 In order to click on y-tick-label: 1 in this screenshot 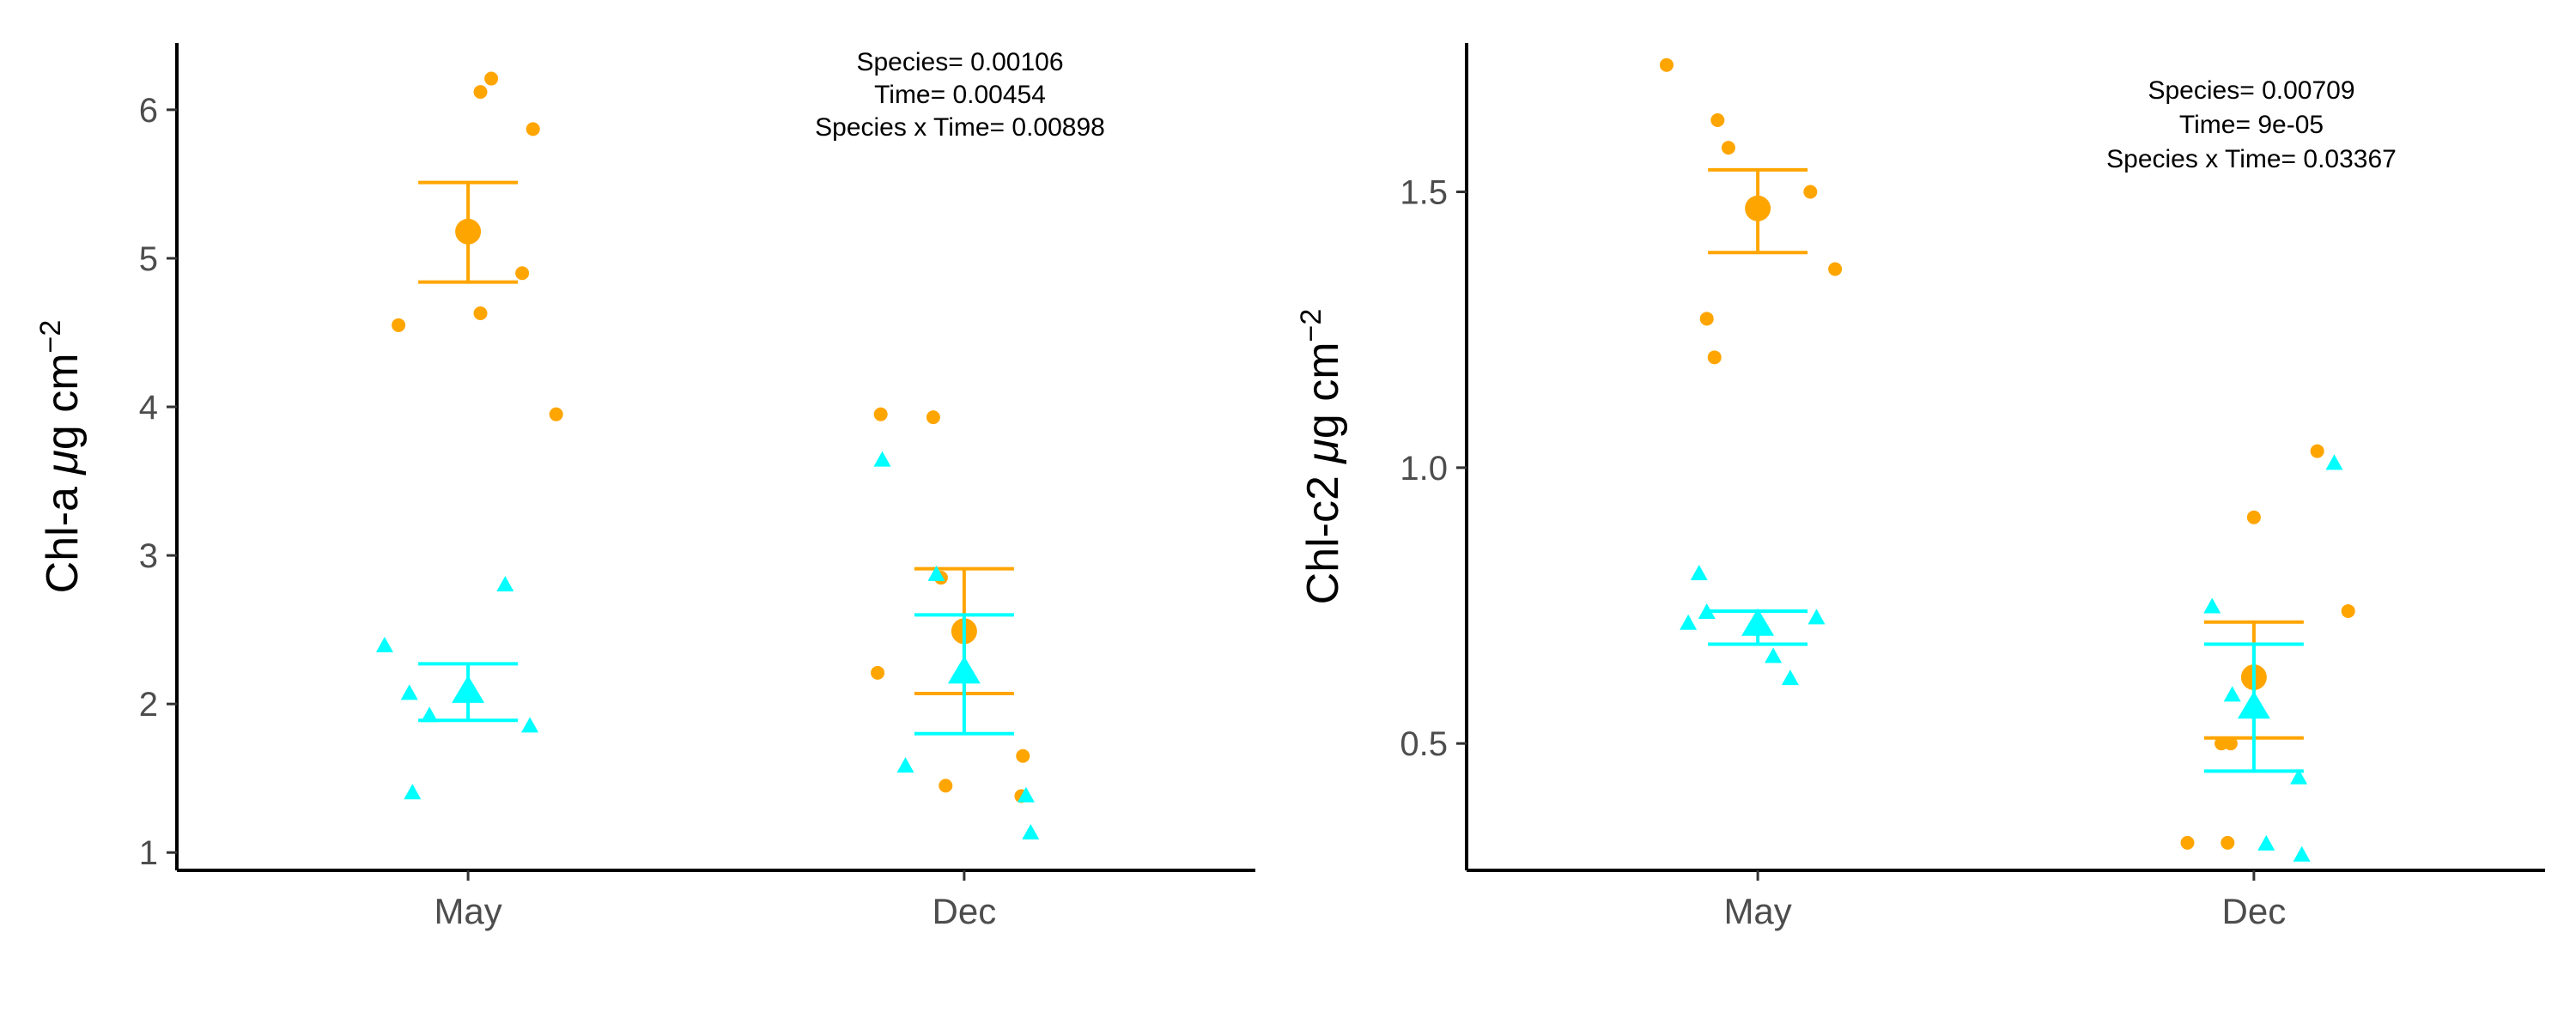, I will do `click(148, 853)`.